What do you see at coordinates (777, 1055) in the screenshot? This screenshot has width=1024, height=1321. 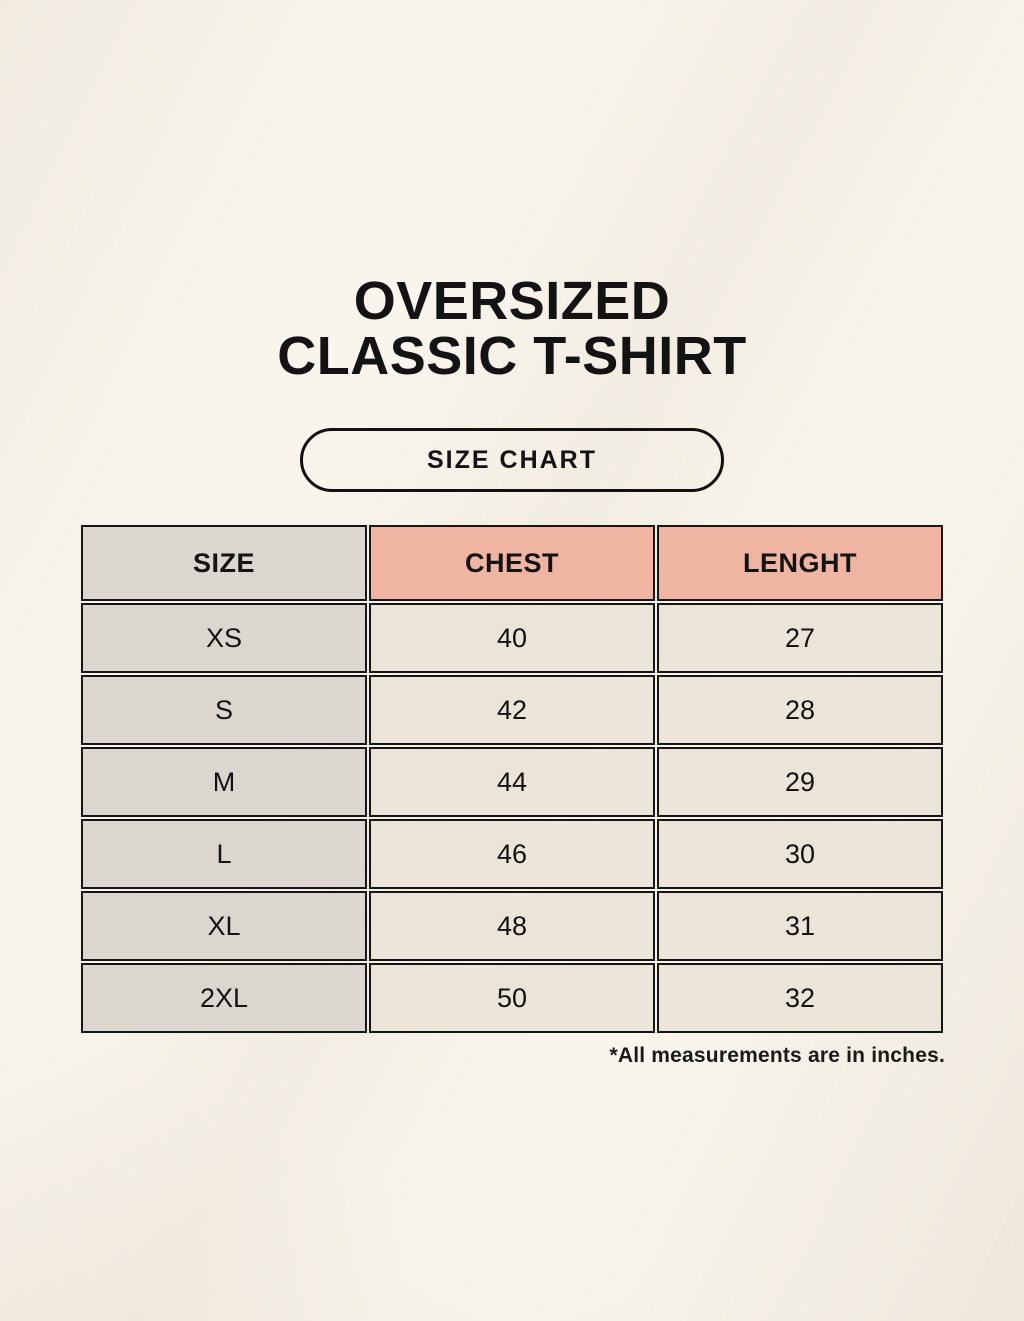 I see `measurements-footnote: *All measurements are in inches.` at bounding box center [777, 1055].